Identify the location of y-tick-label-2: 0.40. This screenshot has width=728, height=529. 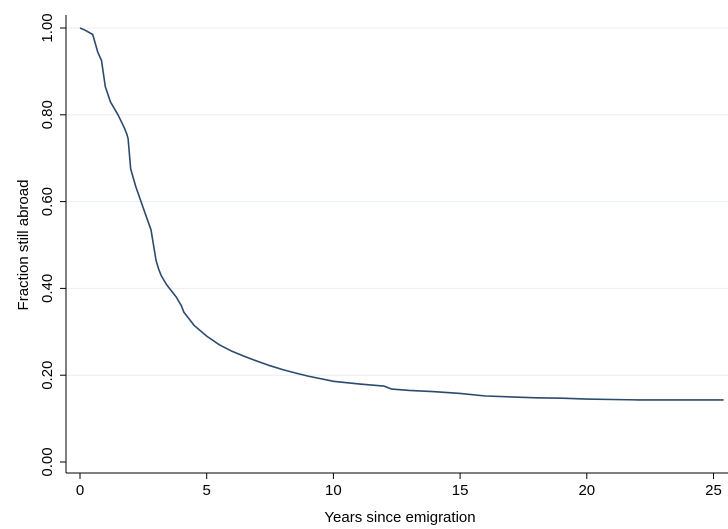
(47, 288).